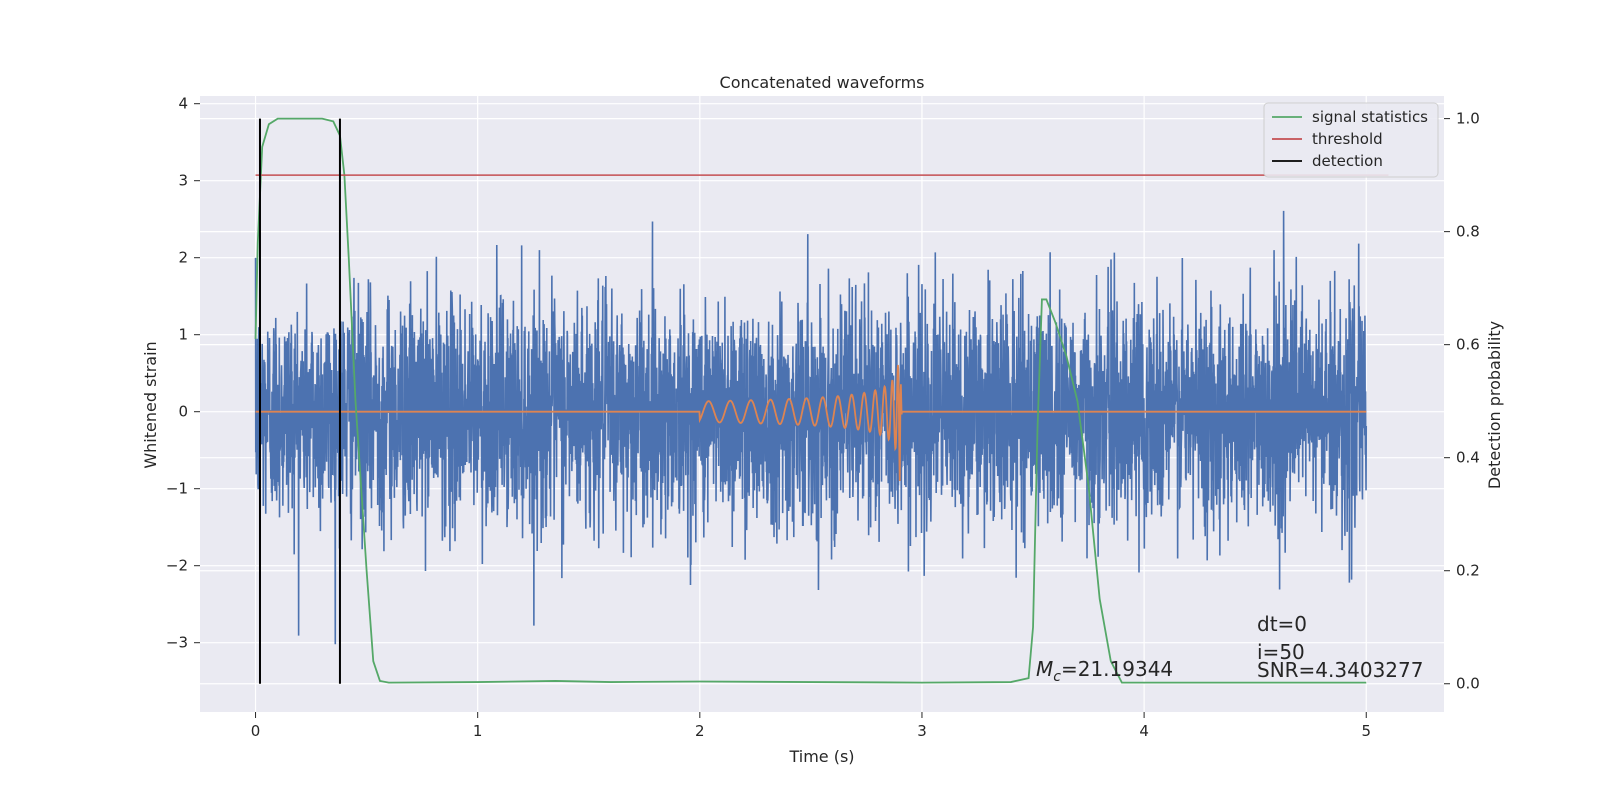  I want to click on y-tick-label-7: −3, so click(177, 643).